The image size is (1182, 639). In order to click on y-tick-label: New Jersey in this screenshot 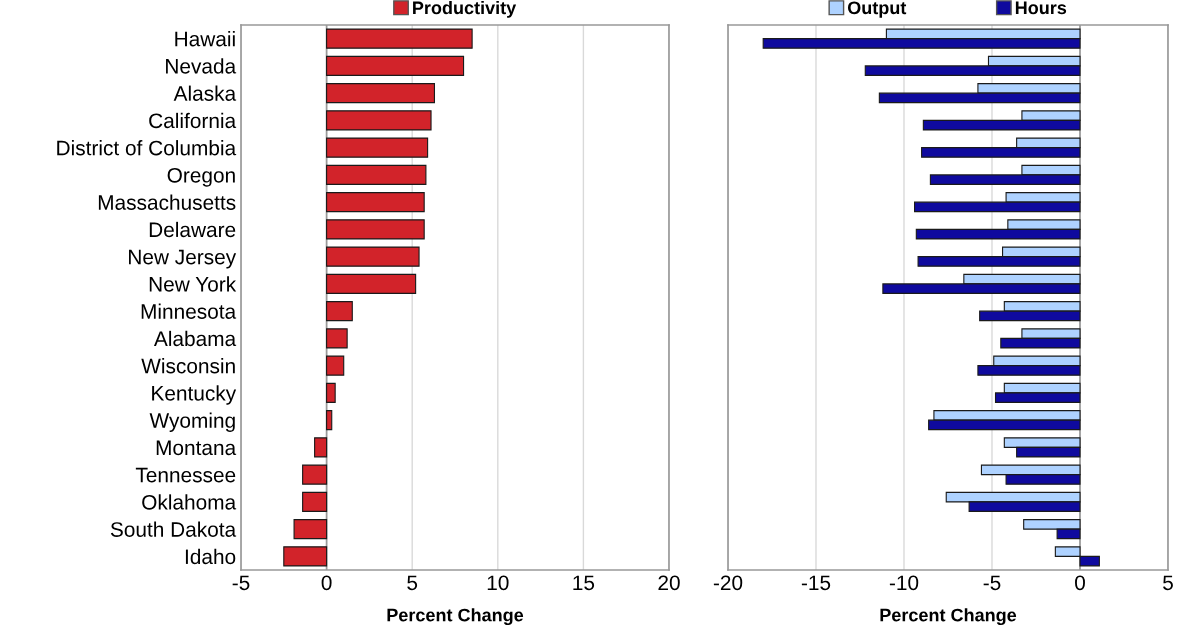, I will do `click(183, 259)`.